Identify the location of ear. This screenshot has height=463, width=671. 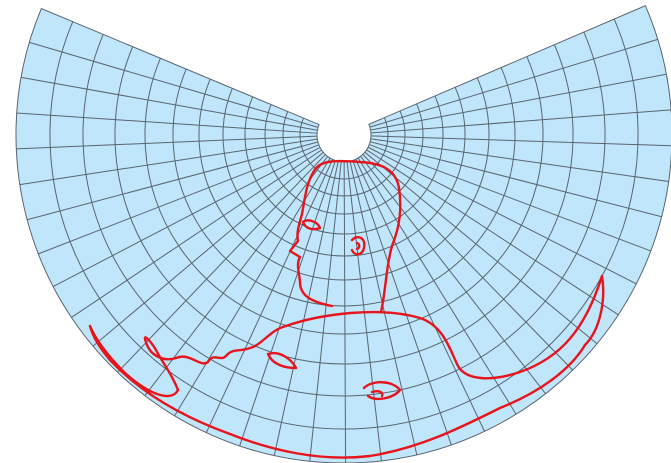
(358, 246).